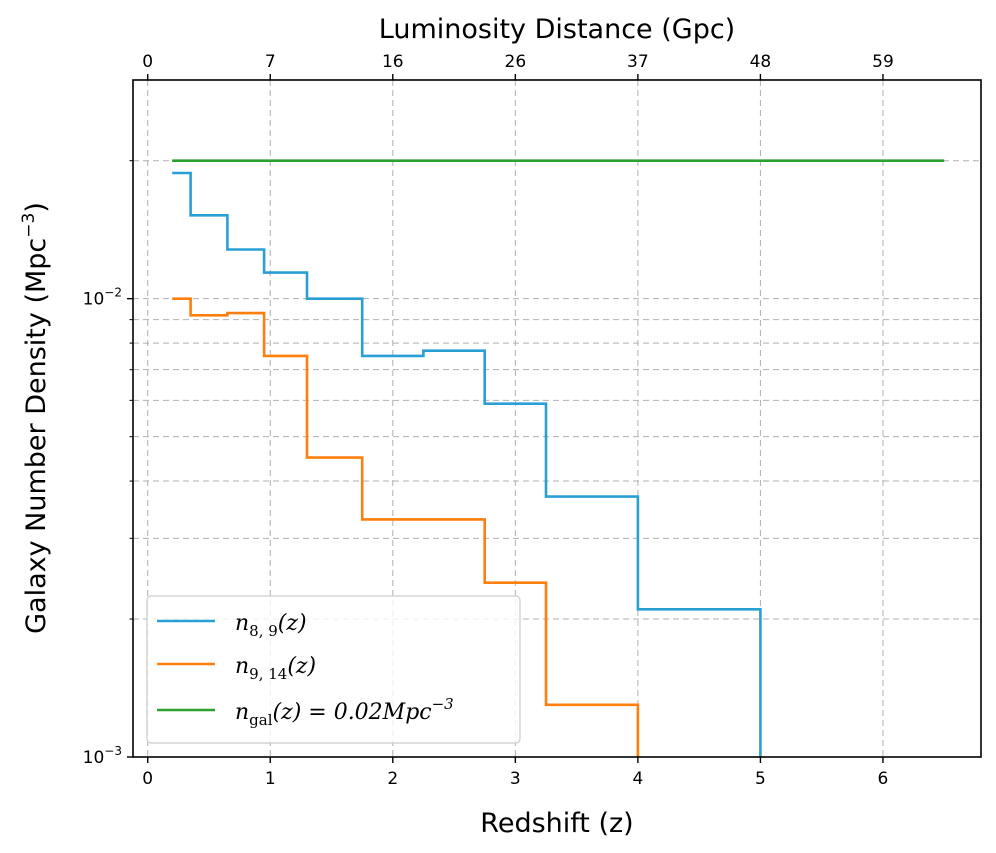  I want to click on legend-n89-base: n, so click(242, 623).